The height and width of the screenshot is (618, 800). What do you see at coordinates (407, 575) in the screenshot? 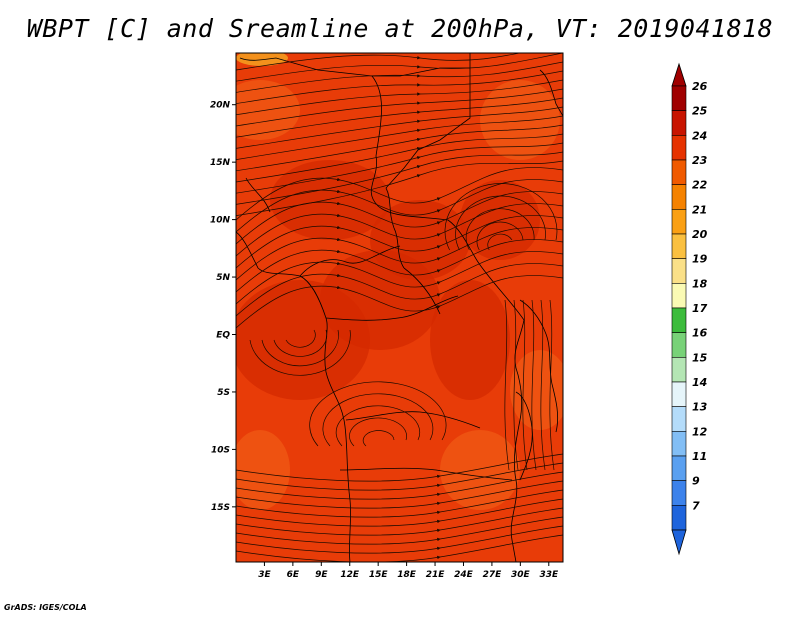
I see `lon-label: 18E` at bounding box center [407, 575].